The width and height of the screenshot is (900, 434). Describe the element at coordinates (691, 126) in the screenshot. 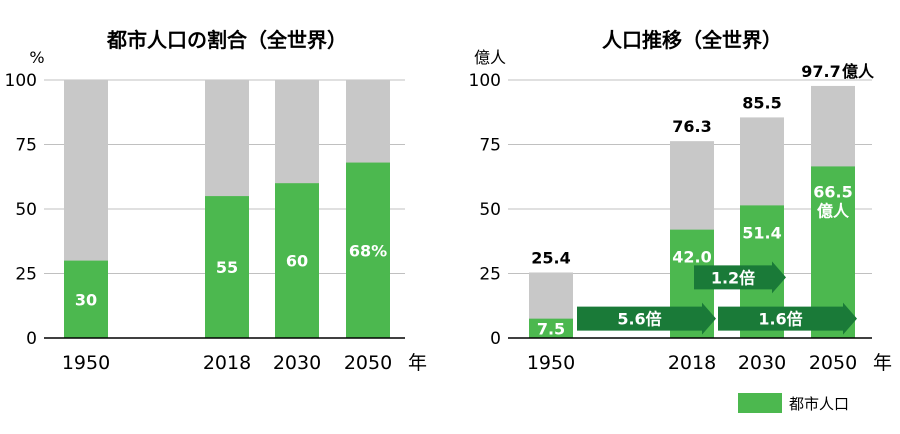

I see `bar-total-label: 76.3` at that location.